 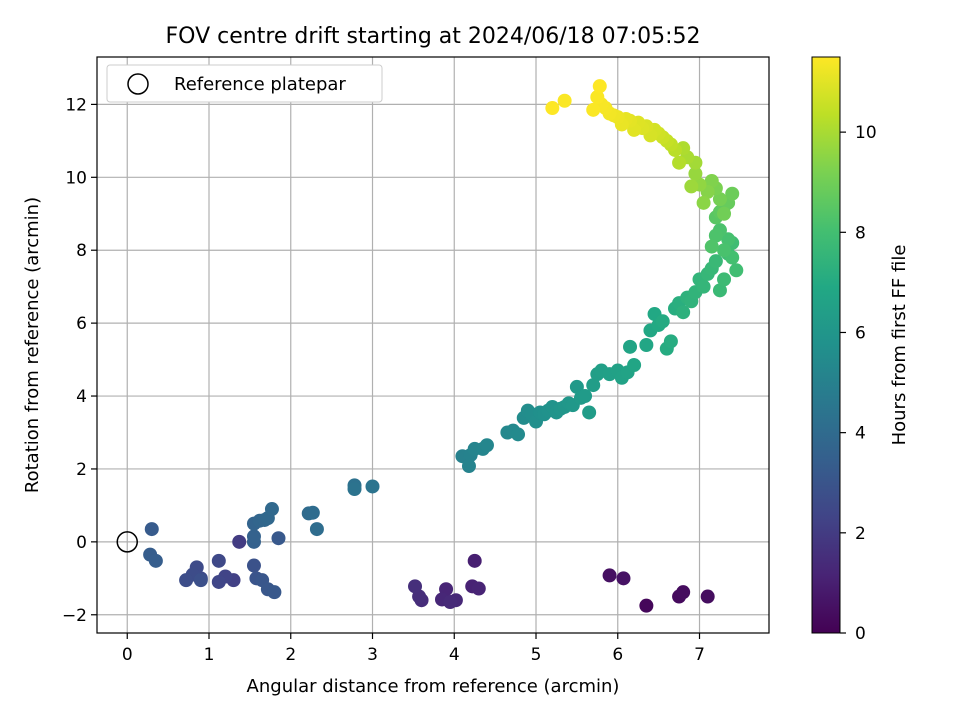 I want to click on colorbar-ticks: 0 2 4 6 8 10, so click(x=858, y=383).